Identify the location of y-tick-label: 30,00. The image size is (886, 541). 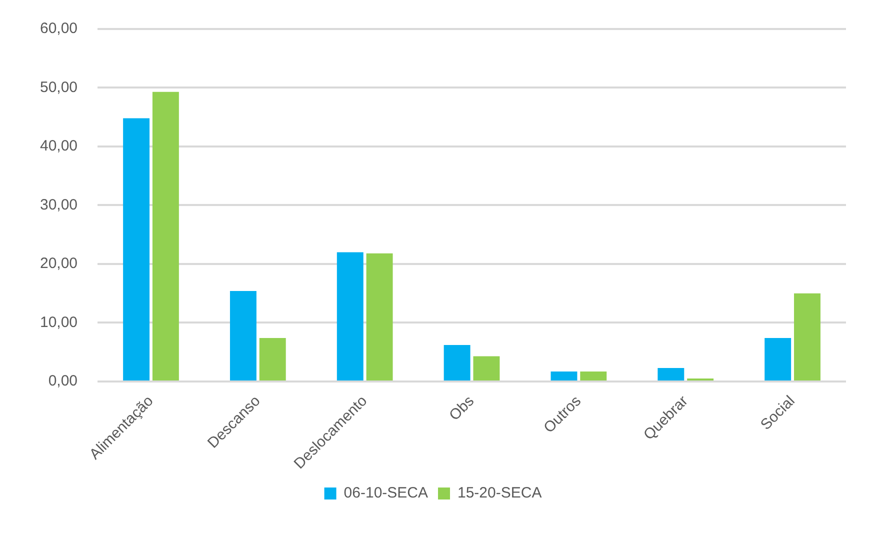
(59, 205).